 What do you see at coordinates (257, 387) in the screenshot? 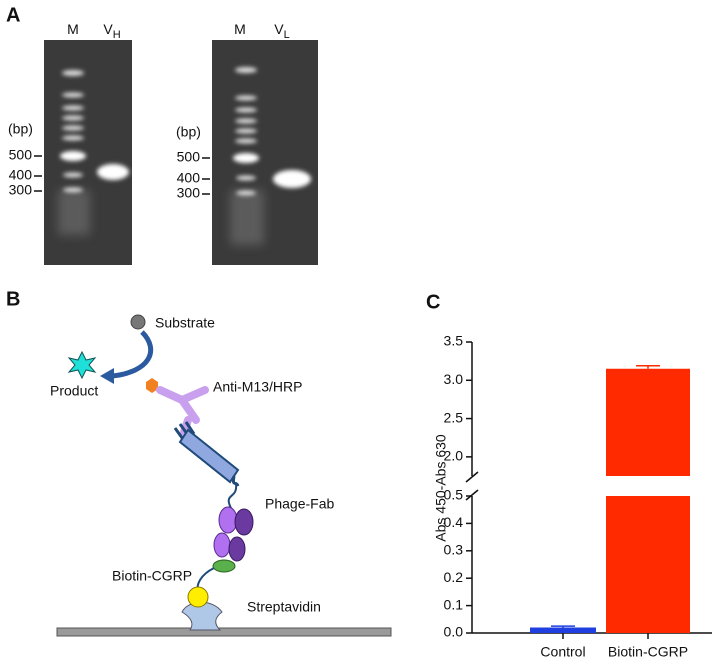
I see `diagram-label: Anti-M13/HRP` at bounding box center [257, 387].